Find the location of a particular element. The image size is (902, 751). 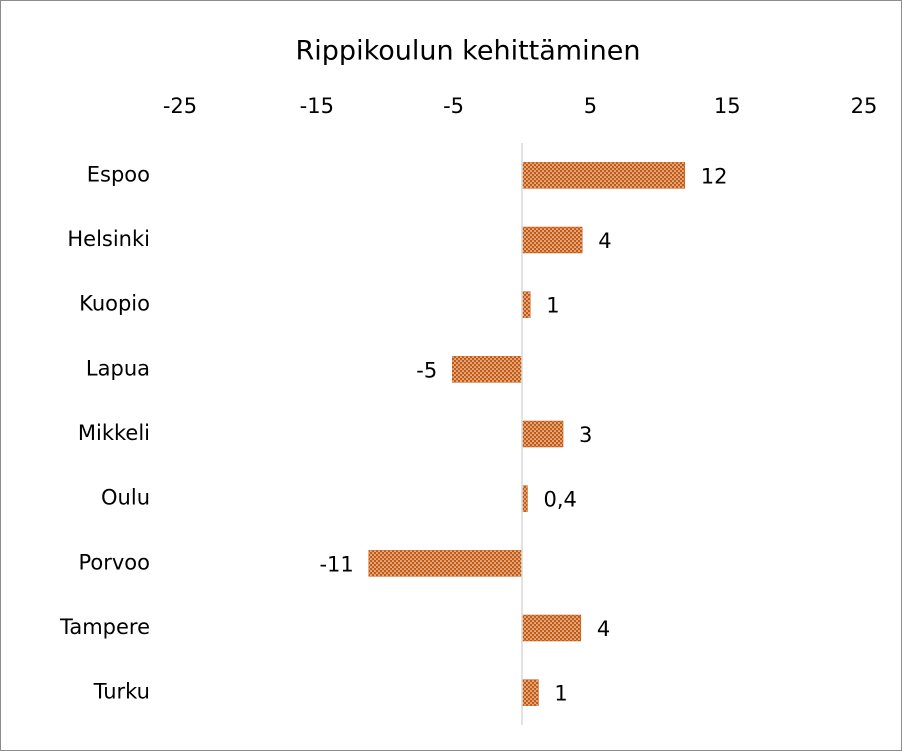

x-tick-label: -5 is located at coordinates (453, 106).